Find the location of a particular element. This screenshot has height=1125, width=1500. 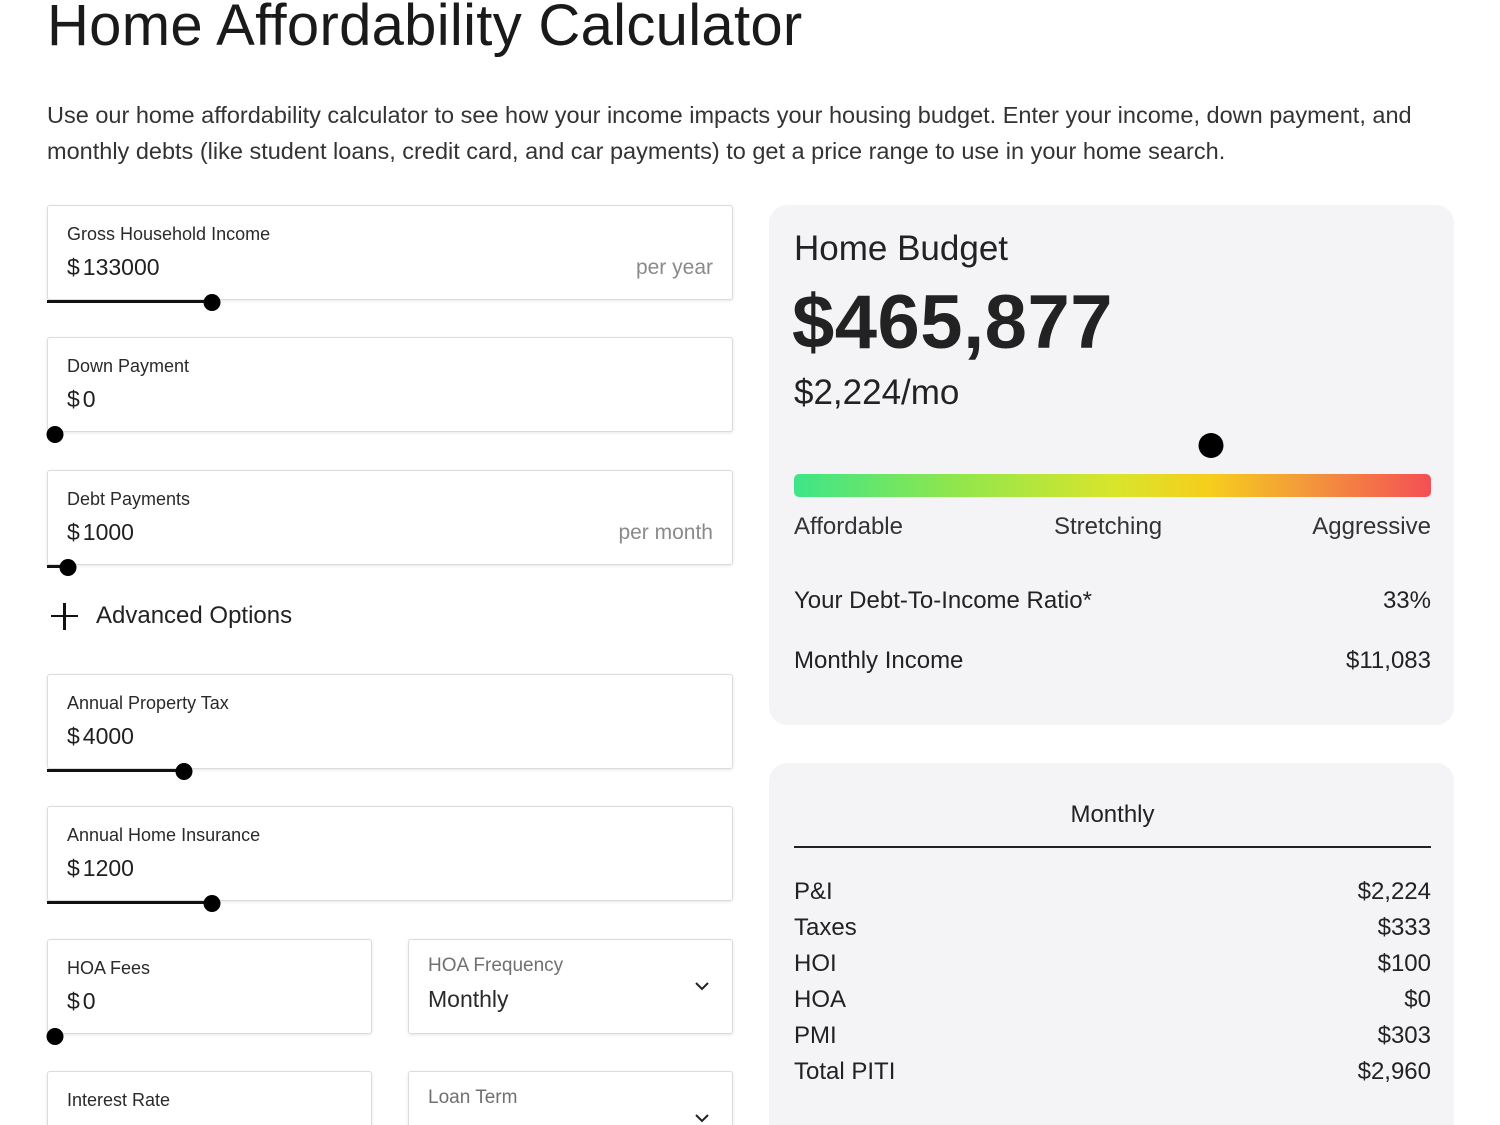

insurance-slider-thumb is located at coordinates (212, 903).